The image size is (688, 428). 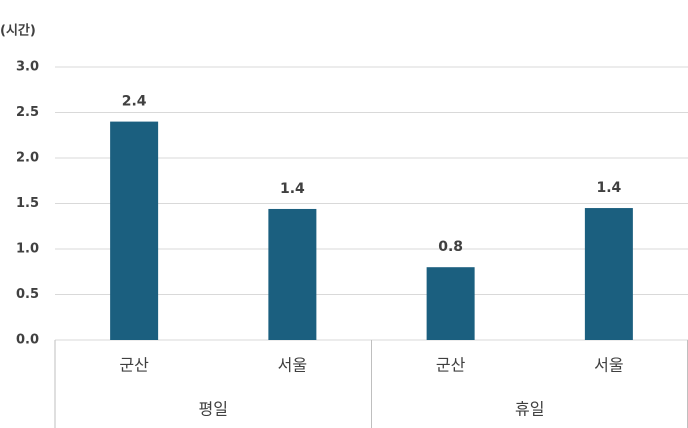 What do you see at coordinates (27, 203) in the screenshot?
I see `y-tick-label: 1.5` at bounding box center [27, 203].